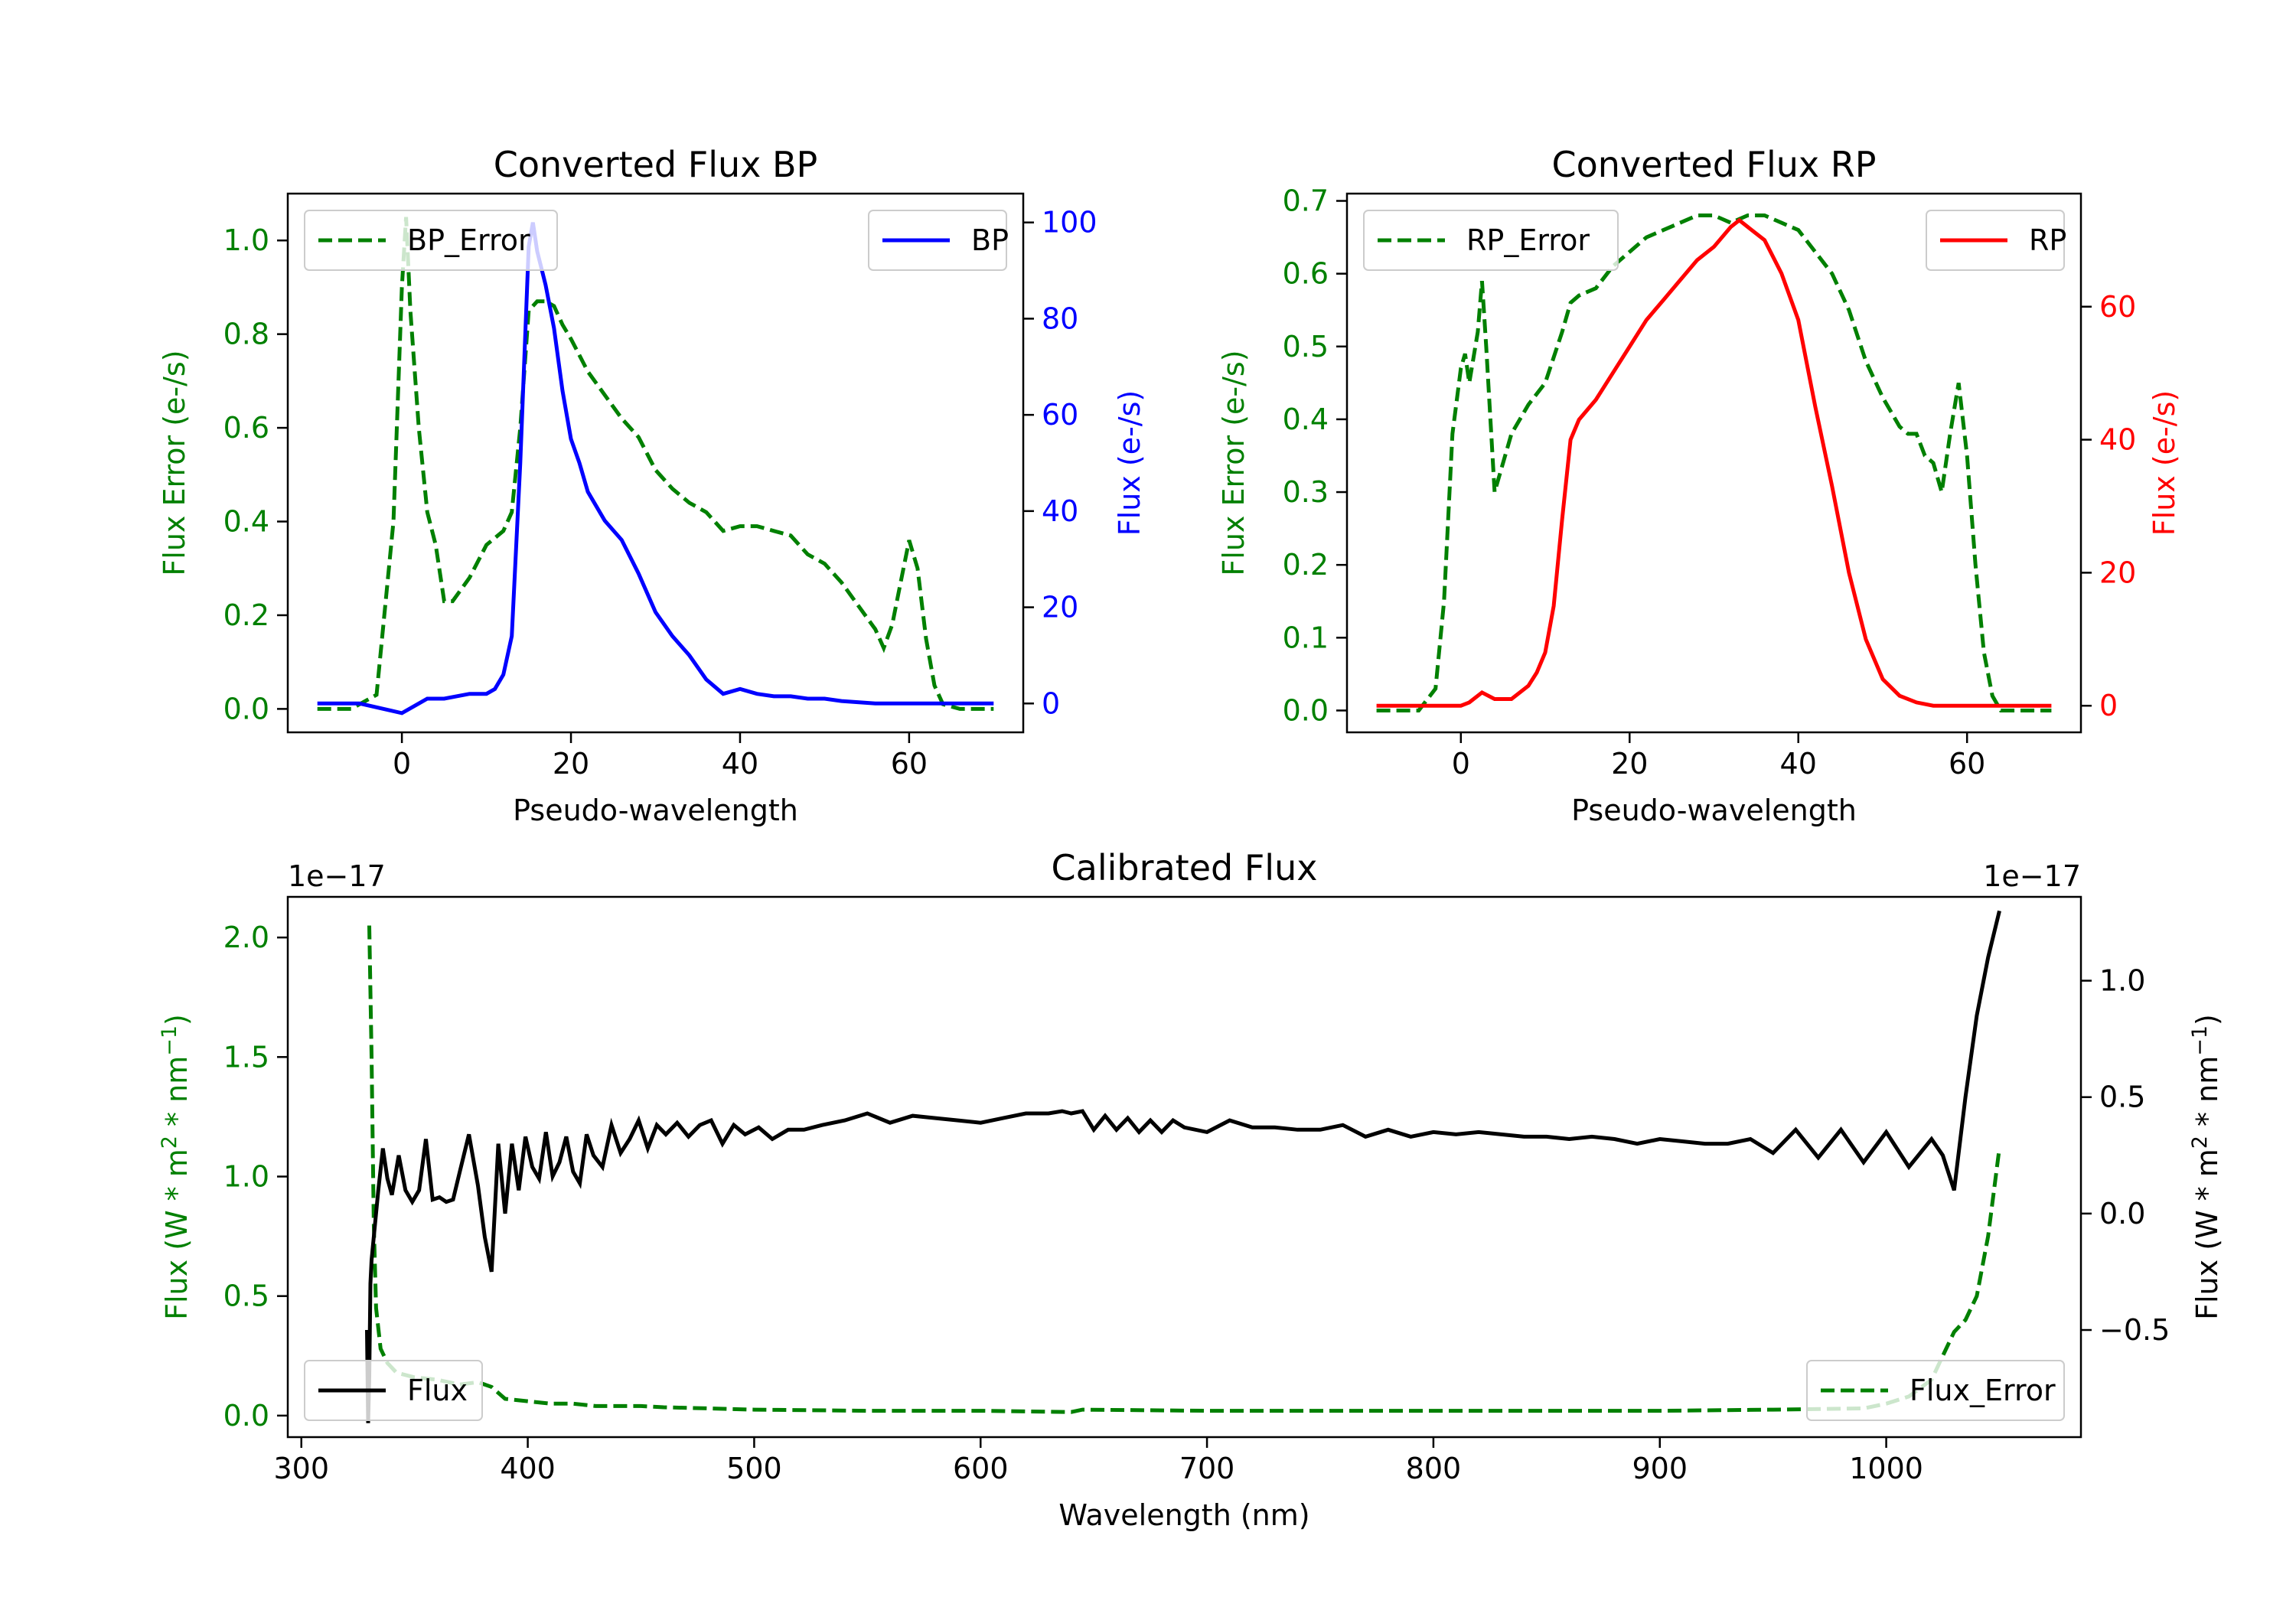 This screenshot has width=2296, height=1607. I want to click on calibrated-y-right-axis-label-superscript: −1, so click(2200, 1040).